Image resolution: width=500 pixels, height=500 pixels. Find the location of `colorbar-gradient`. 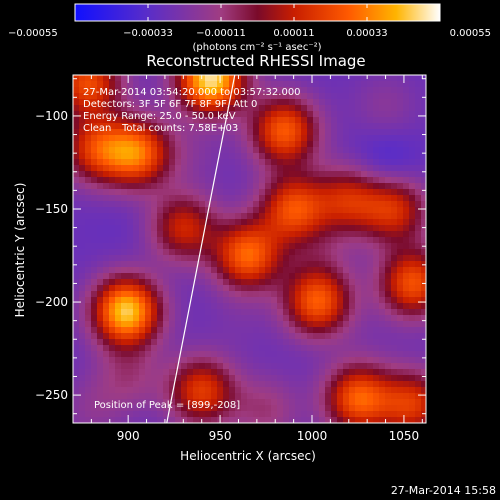

colorbar-gradient is located at coordinates (257, 12).